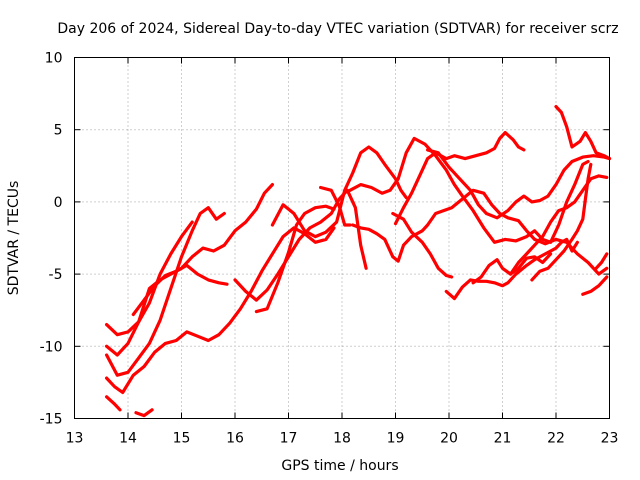  Describe the element at coordinates (601, 261) in the screenshot. I see `series-track-w` at that location.